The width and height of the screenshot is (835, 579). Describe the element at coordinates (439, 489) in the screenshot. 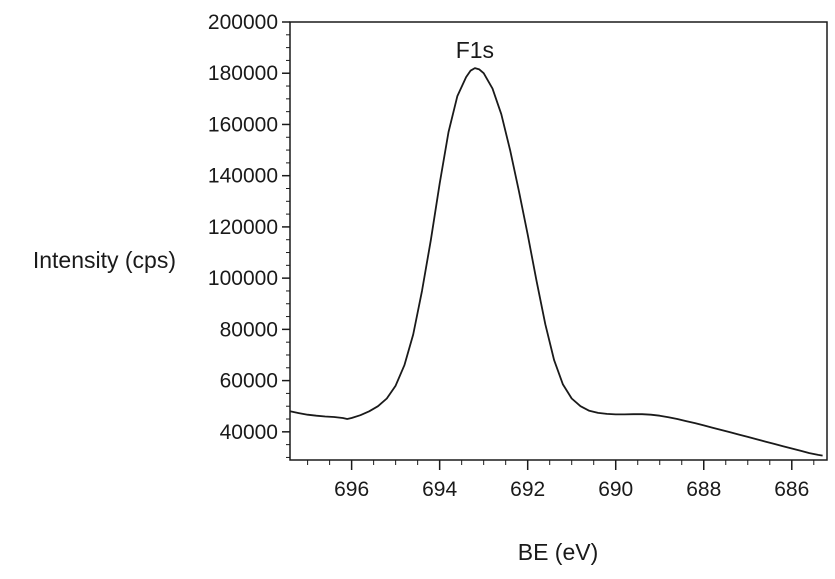

I see `x-tick-label: 694` at that location.